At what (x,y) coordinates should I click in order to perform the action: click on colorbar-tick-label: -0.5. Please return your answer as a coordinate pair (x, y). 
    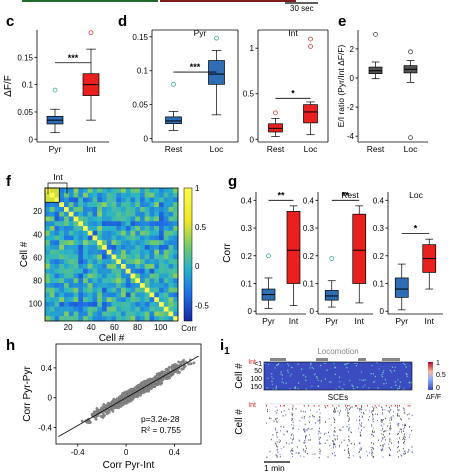
    Looking at the image, I should click on (202, 305).